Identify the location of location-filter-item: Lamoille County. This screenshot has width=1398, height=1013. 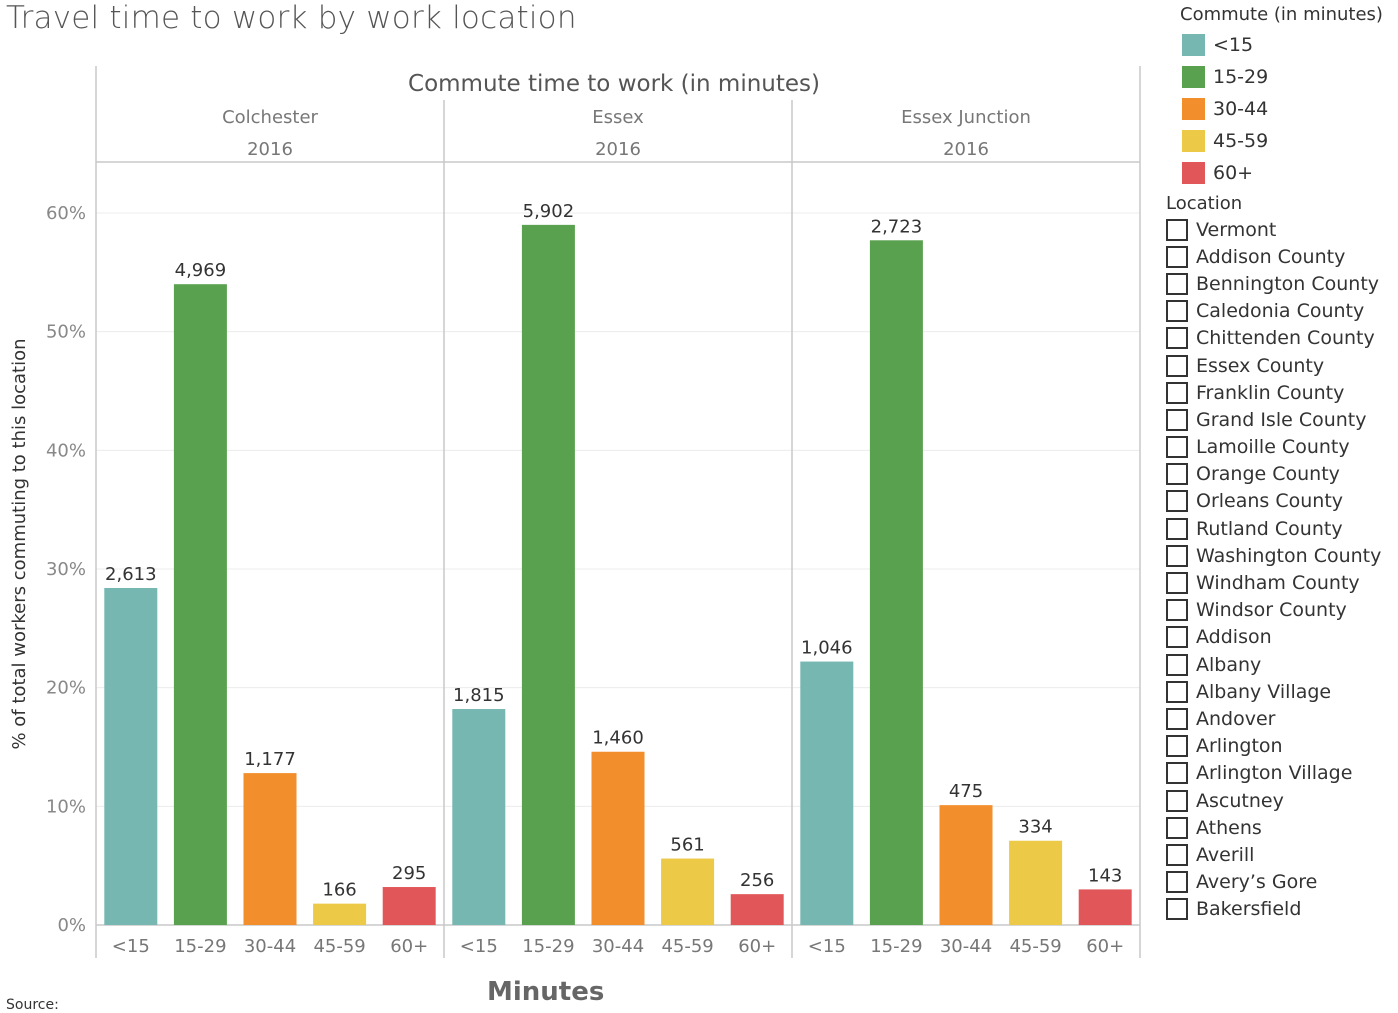
(1282, 447).